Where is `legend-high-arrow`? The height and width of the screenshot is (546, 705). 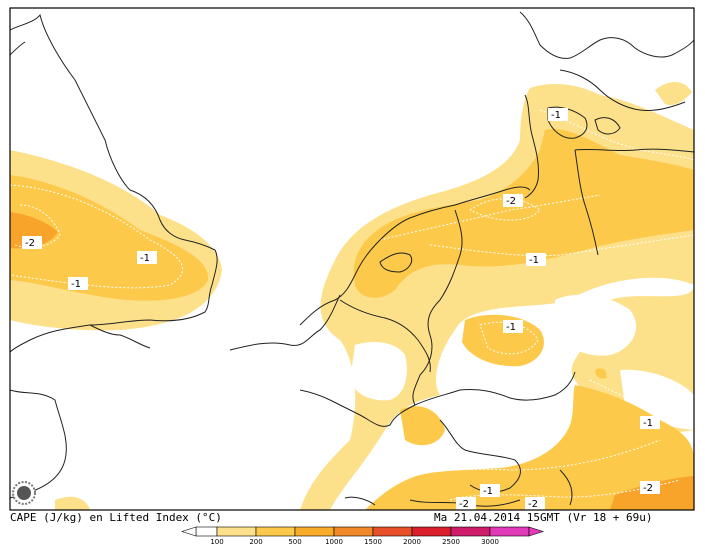
legend-high-arrow is located at coordinates (536, 531).